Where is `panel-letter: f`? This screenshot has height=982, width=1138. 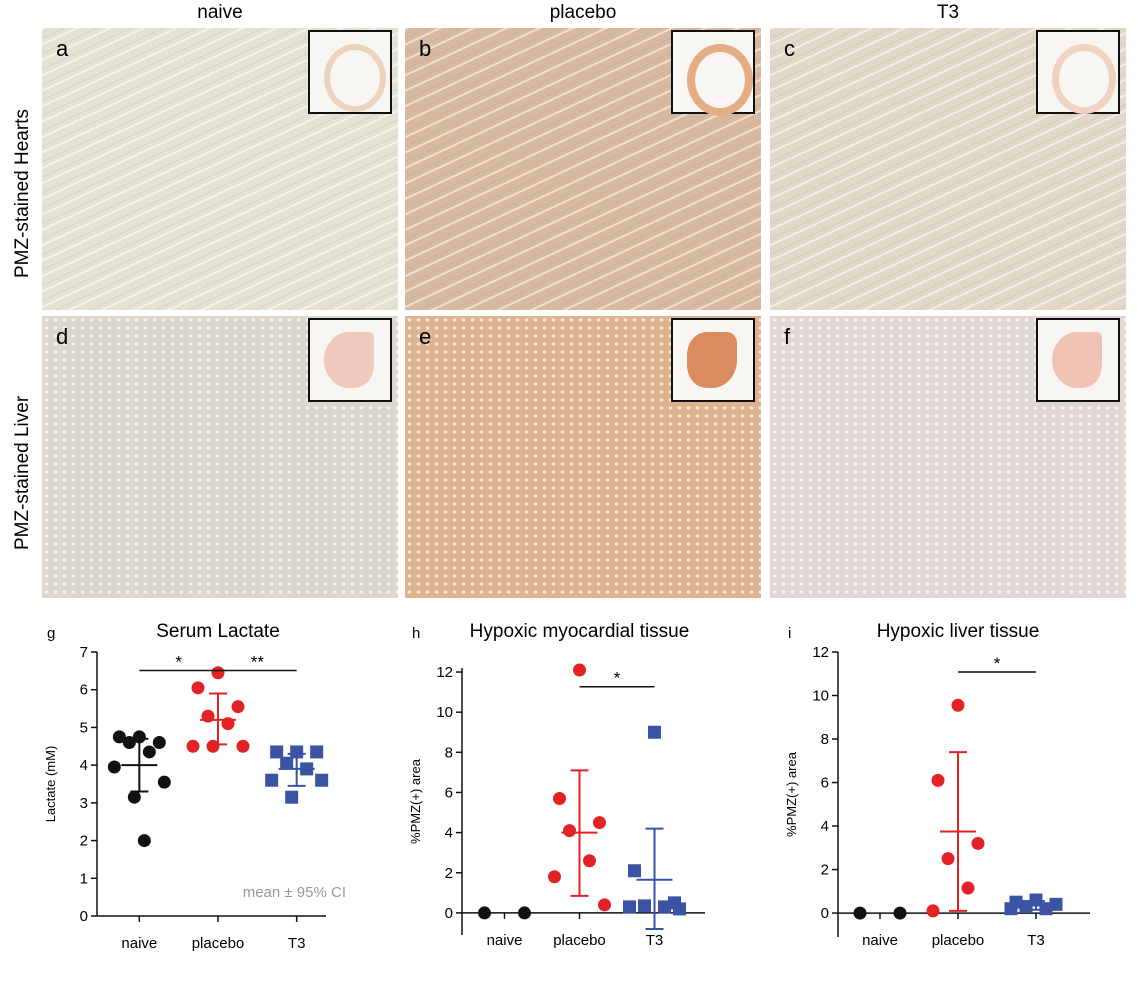 panel-letter: f is located at coordinates (787, 336).